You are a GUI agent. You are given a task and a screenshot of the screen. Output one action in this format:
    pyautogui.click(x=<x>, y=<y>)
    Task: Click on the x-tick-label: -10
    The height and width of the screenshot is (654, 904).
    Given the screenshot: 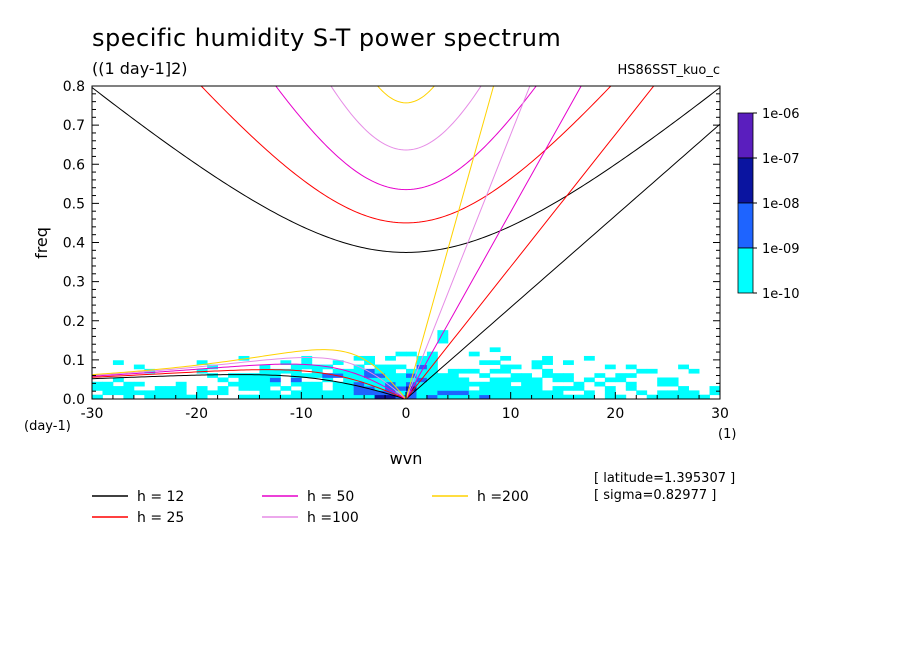 What is the action you would take?
    pyautogui.click(x=301, y=414)
    